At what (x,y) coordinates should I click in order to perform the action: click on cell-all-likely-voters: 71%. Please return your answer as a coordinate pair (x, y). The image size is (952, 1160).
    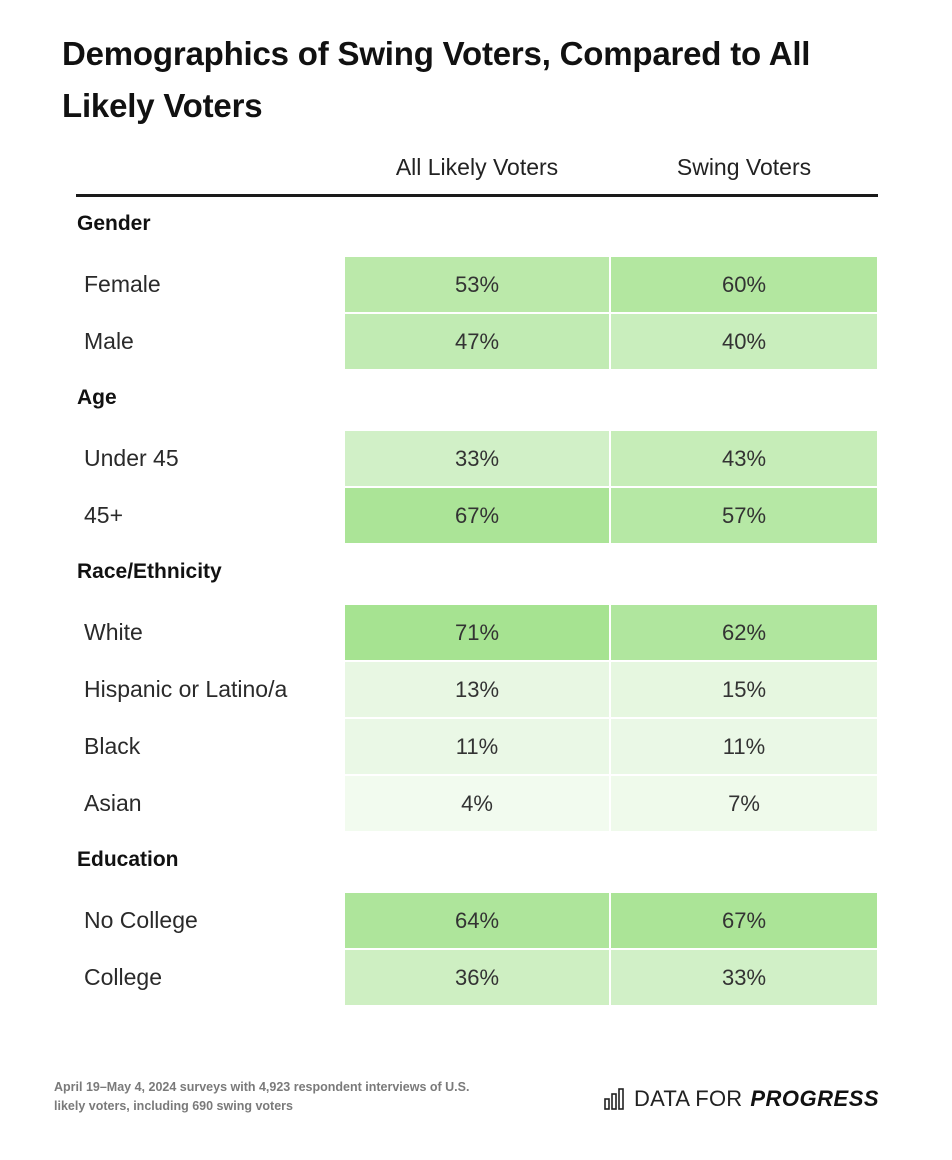
    Looking at the image, I should click on (477, 632).